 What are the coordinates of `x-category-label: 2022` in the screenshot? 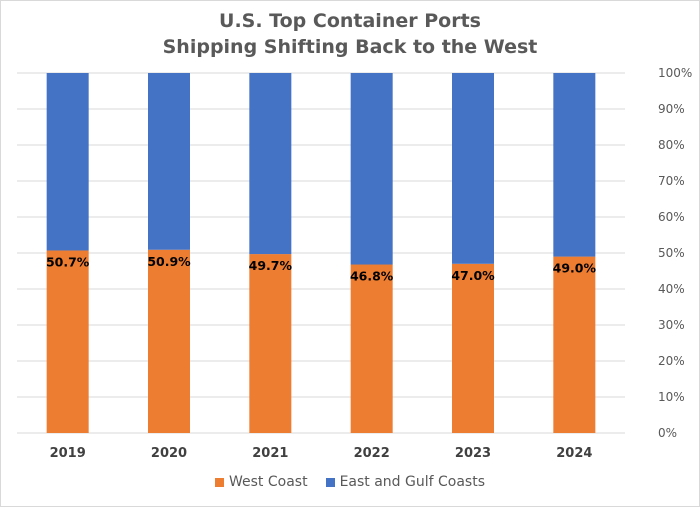 It's located at (372, 453).